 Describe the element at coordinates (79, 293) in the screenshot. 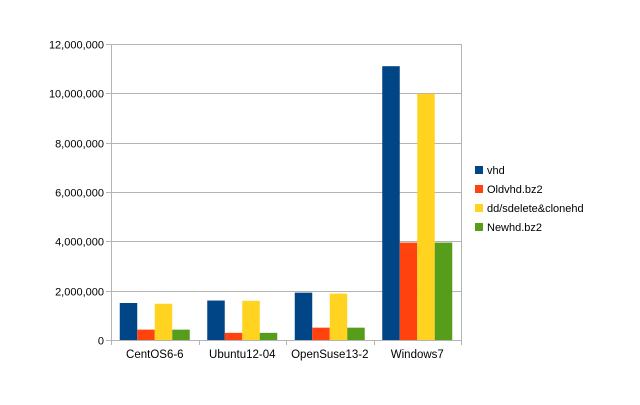

I see `y-tick-label: 2,000,000` at that location.